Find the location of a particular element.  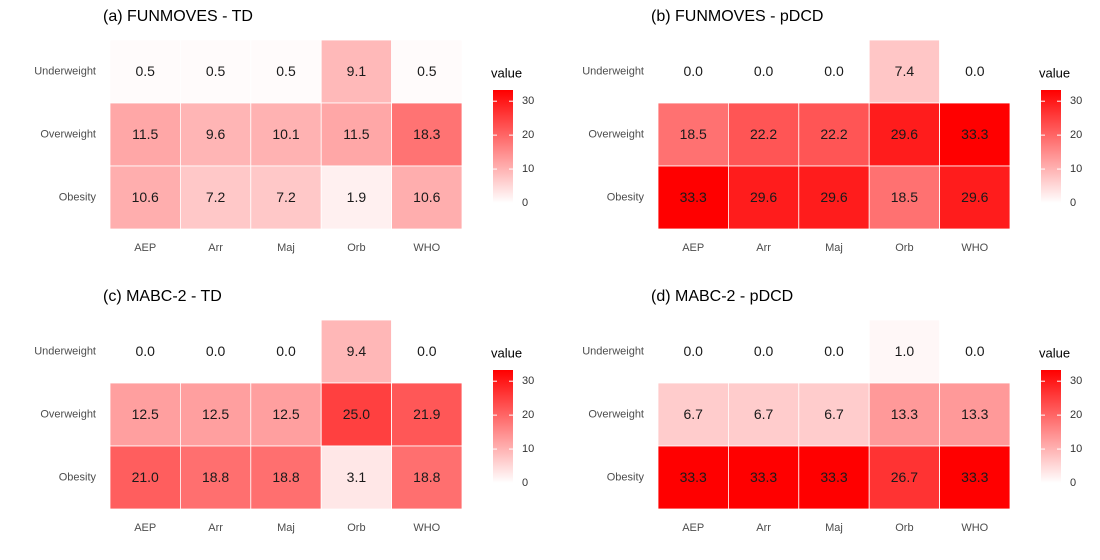

cell-label: 3.1 is located at coordinates (357, 477).